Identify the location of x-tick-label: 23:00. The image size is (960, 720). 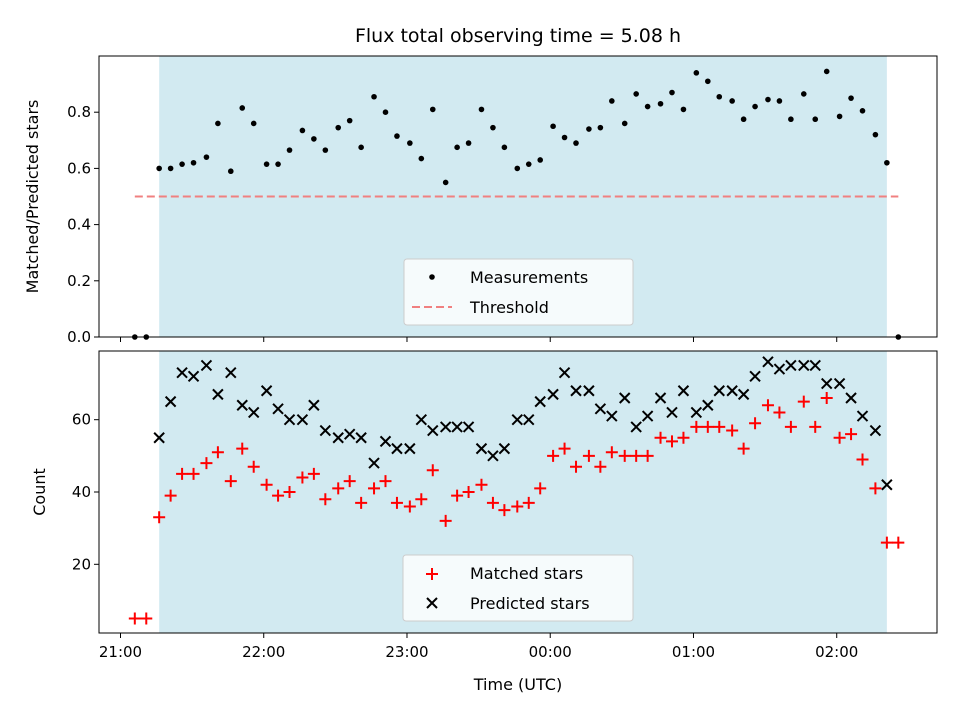
(406, 652).